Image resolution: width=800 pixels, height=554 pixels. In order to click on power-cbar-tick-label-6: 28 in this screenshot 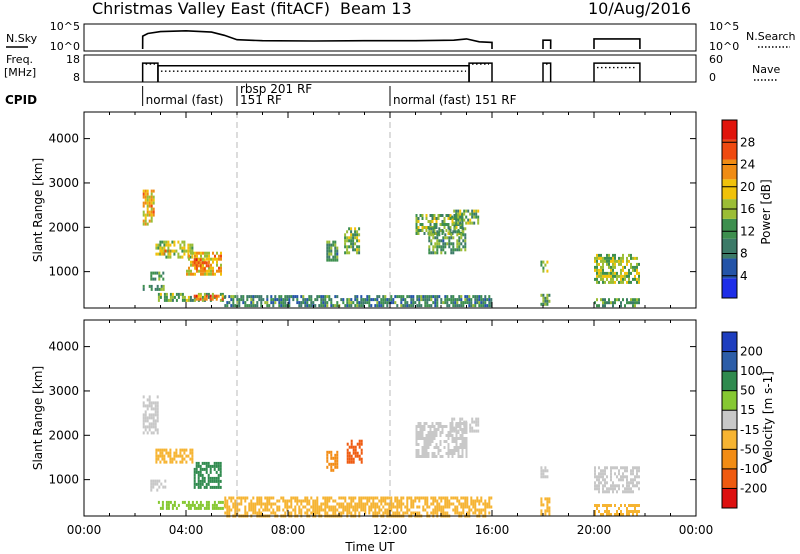, I will do `click(747, 142)`.